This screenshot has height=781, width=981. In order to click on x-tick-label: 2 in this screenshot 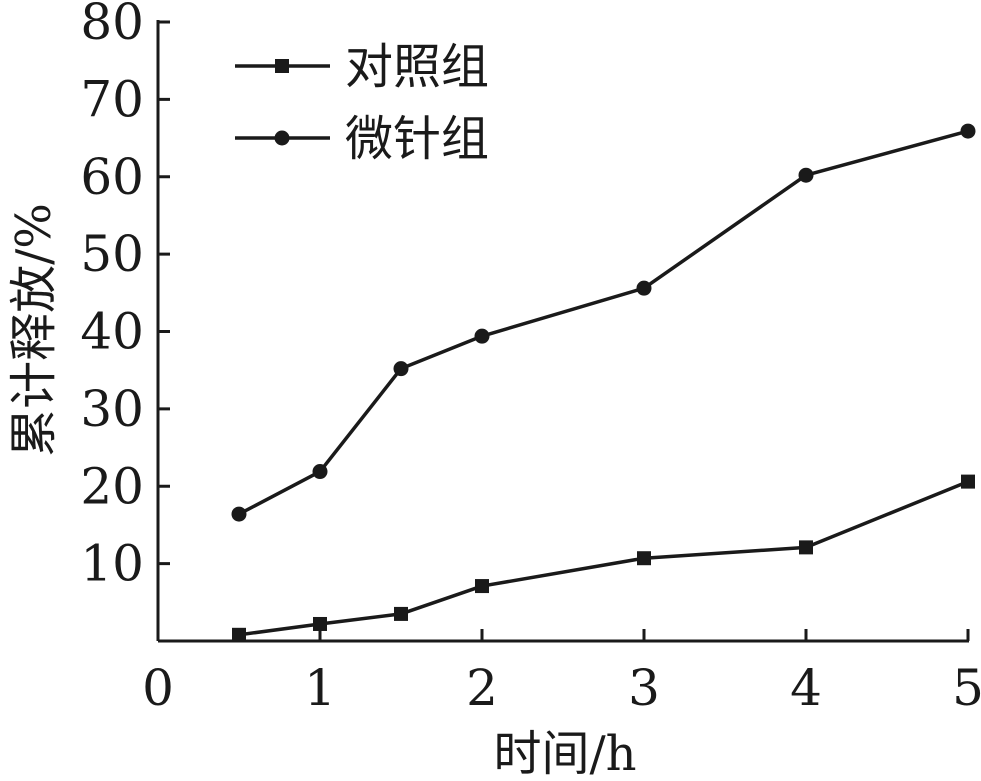, I will do `click(482, 688)`.